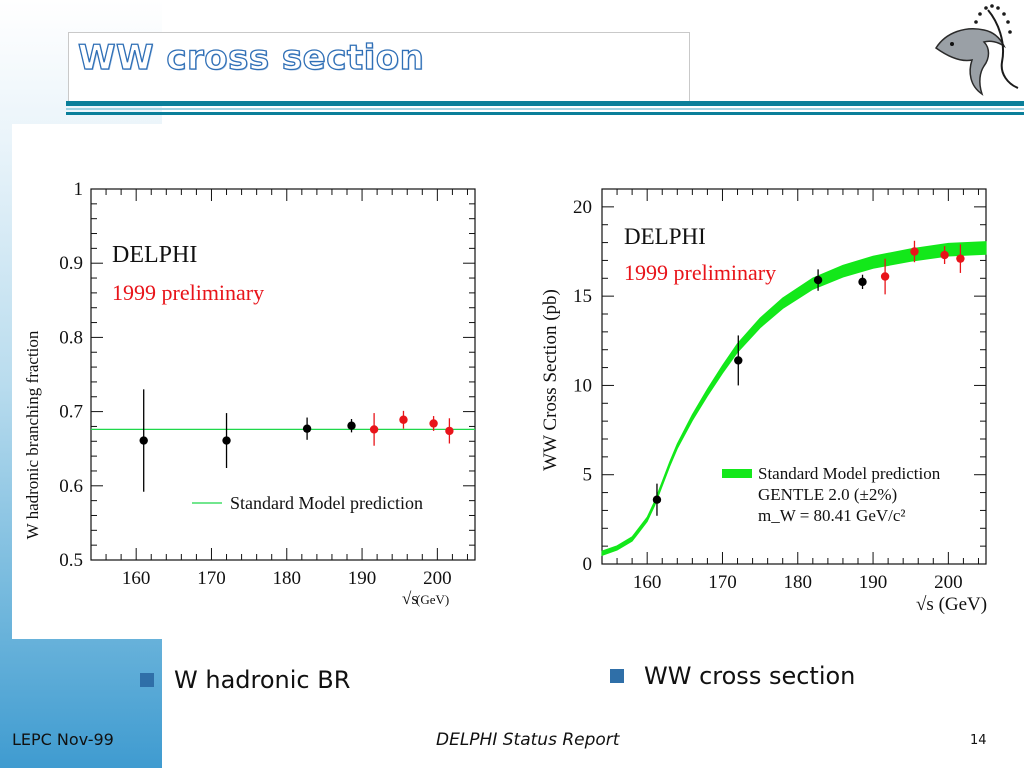 The image size is (1024, 768). I want to click on x-axis-label: √s (GeV), so click(951, 604).